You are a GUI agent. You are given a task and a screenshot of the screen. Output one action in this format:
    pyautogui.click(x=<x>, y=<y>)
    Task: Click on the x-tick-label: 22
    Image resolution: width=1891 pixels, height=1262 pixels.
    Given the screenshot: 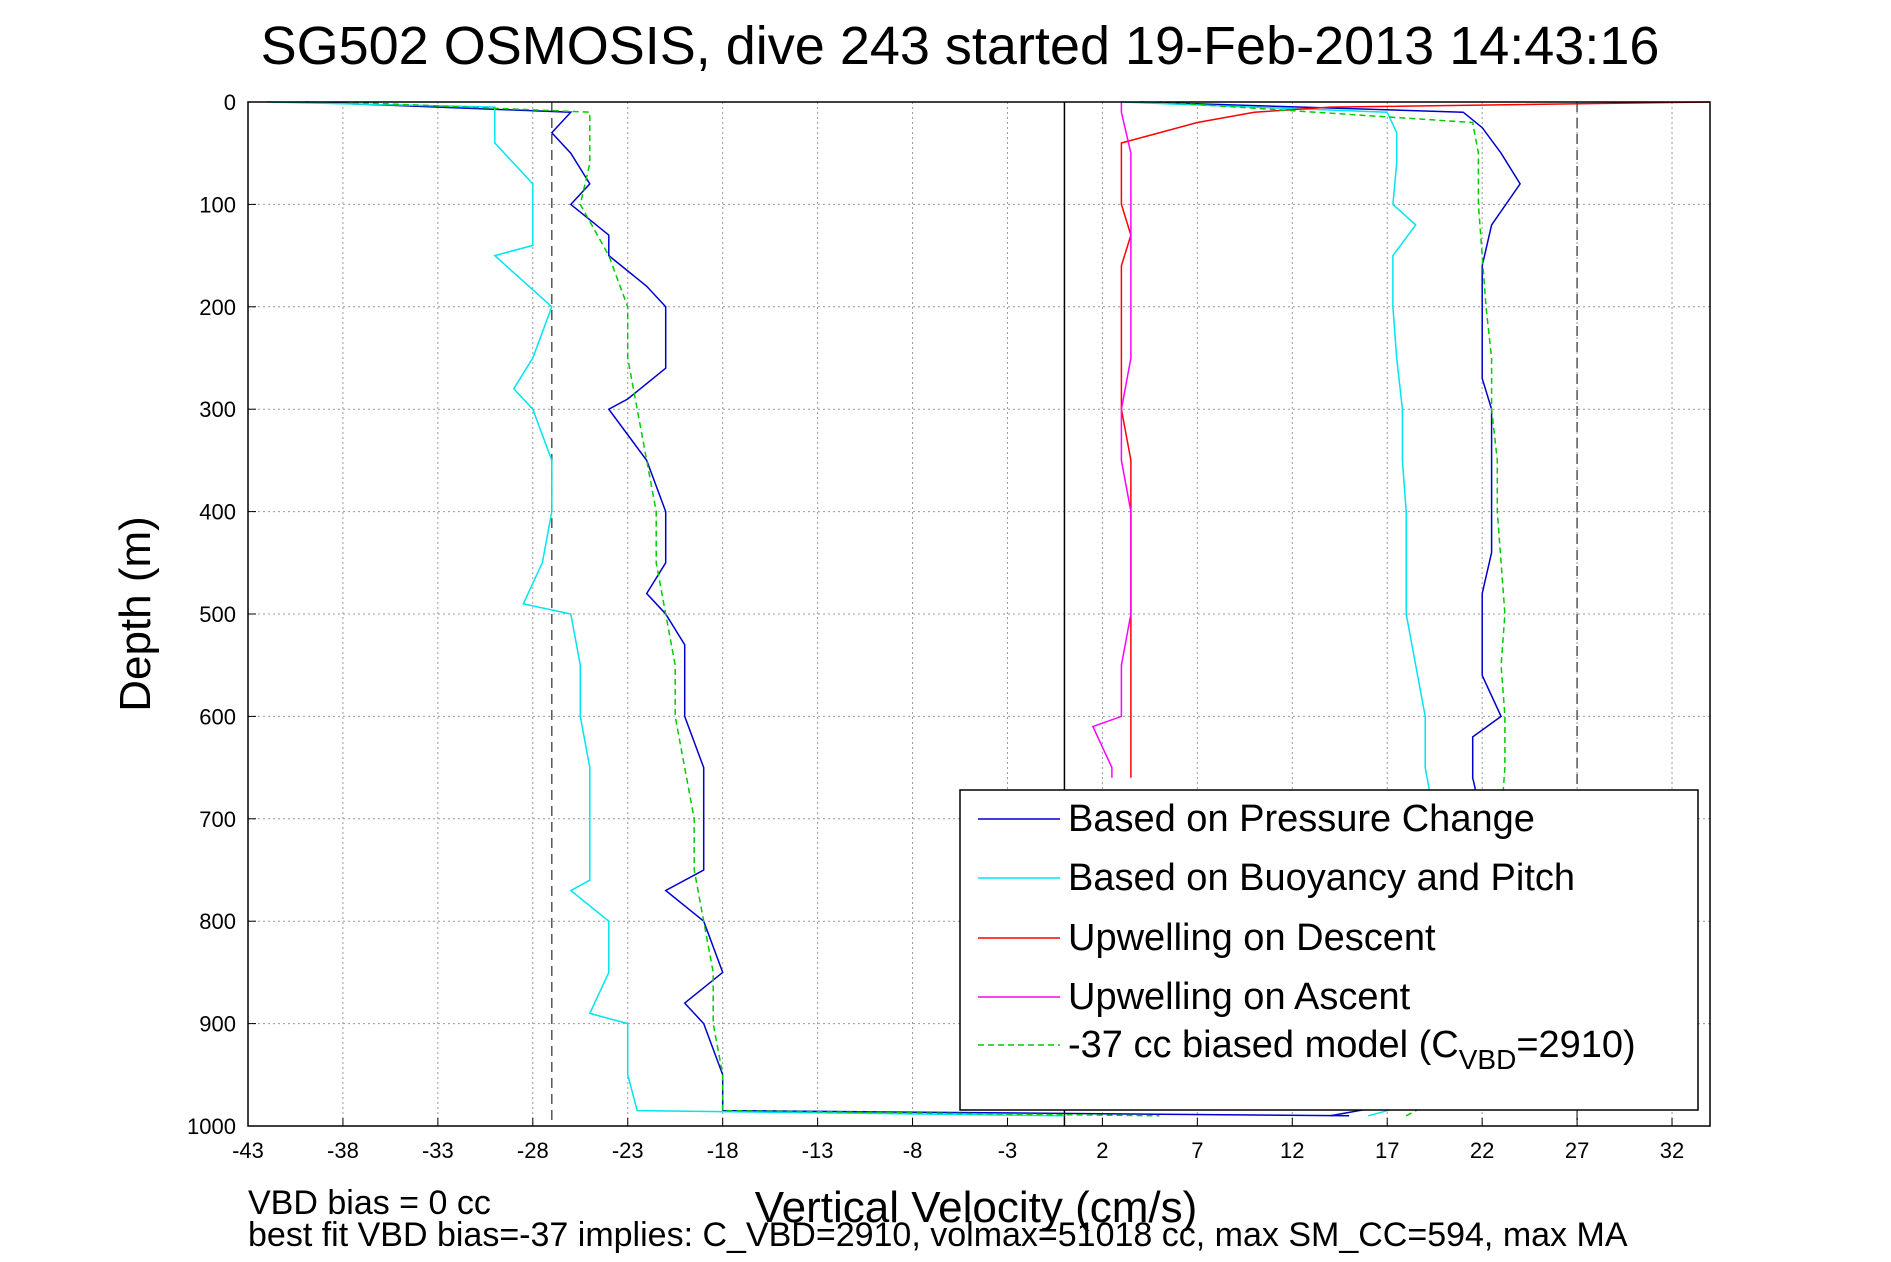 What is the action you would take?
    pyautogui.click(x=1482, y=1150)
    